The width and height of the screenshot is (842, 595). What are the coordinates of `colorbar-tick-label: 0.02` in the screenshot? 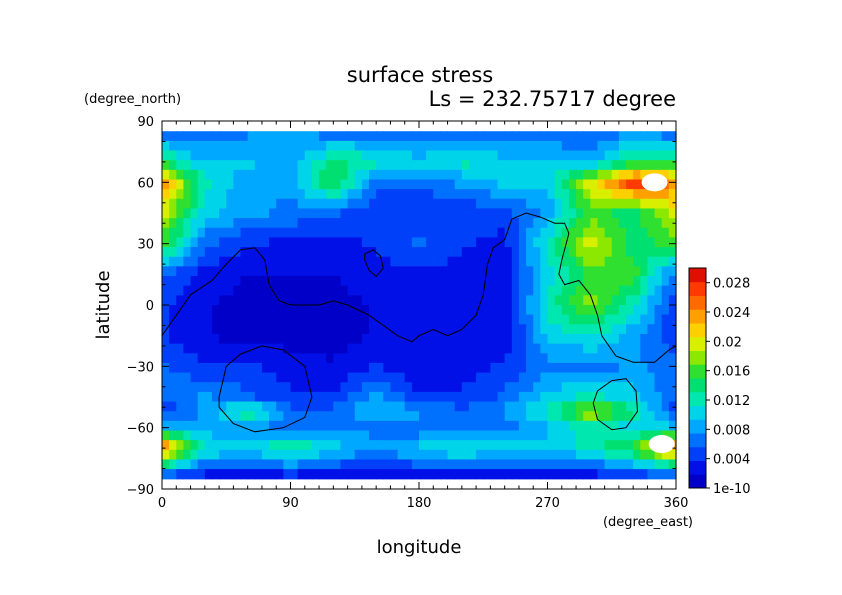 It's located at (727, 342).